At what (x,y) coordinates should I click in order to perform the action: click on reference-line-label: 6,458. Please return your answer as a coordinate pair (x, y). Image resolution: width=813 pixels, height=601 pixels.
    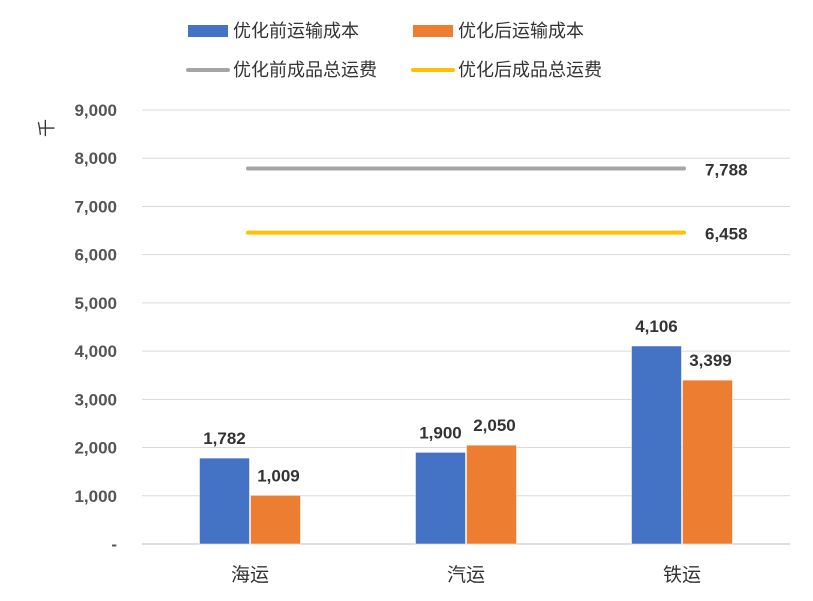
    Looking at the image, I should click on (726, 234).